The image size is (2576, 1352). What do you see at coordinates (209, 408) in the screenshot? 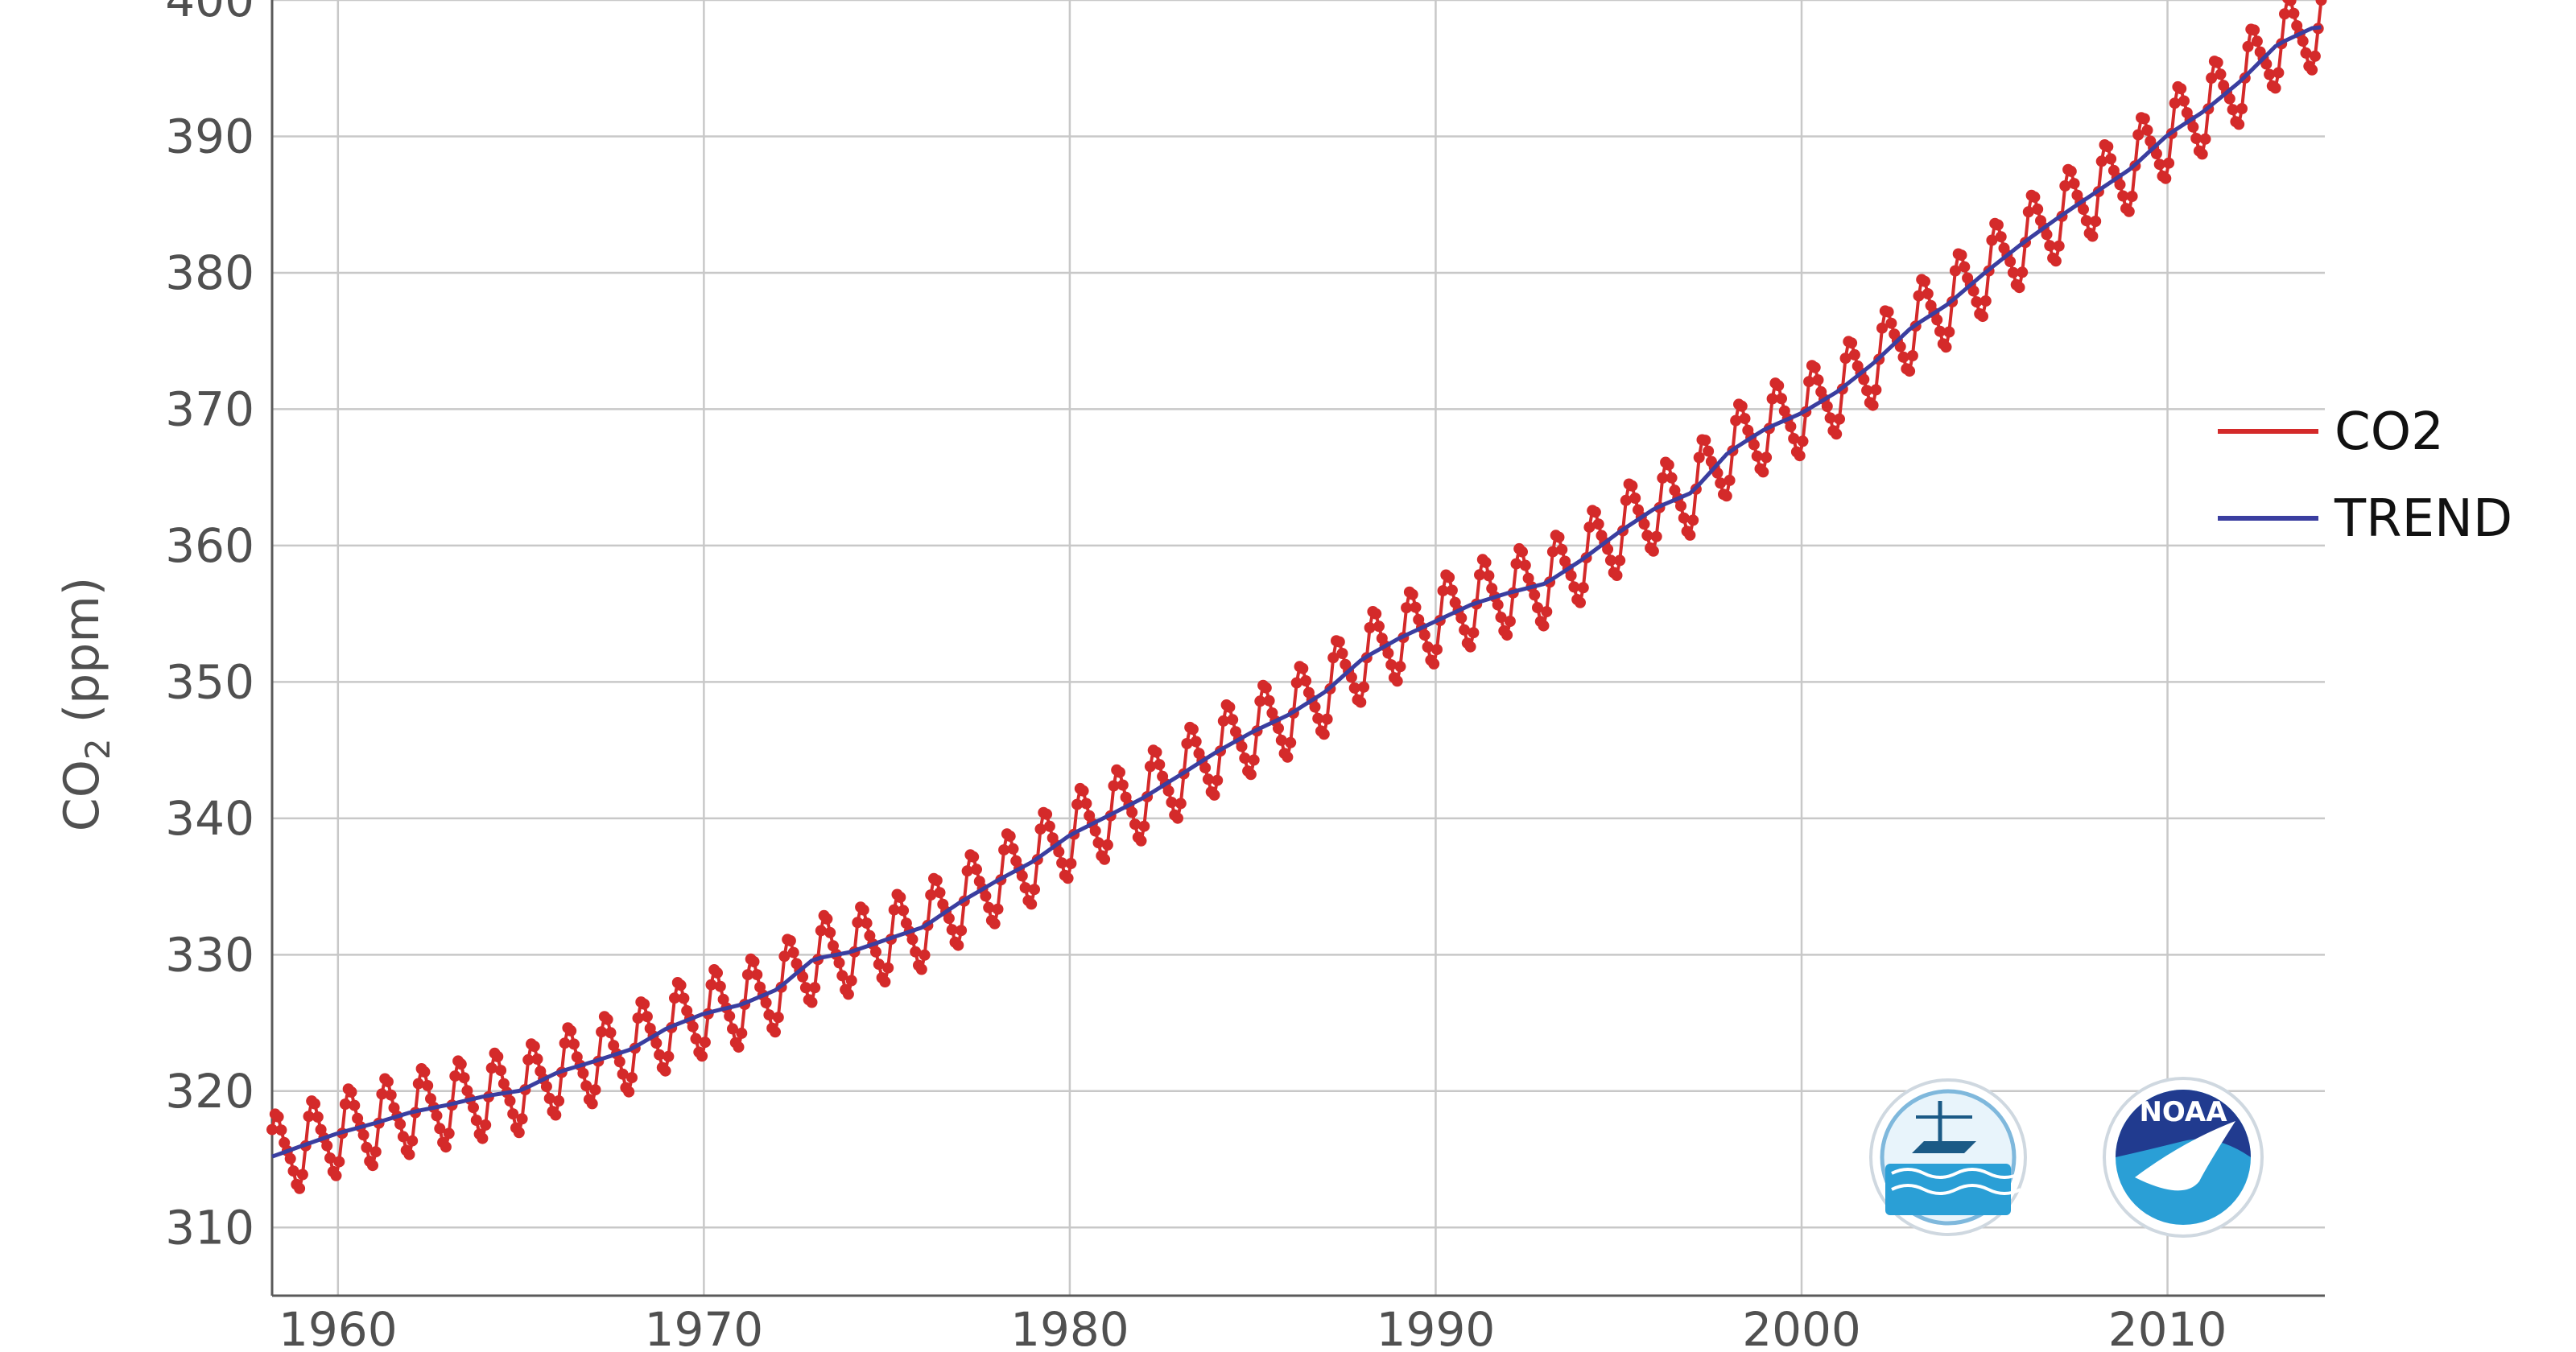
I see `y-tick-label: 370` at bounding box center [209, 408].